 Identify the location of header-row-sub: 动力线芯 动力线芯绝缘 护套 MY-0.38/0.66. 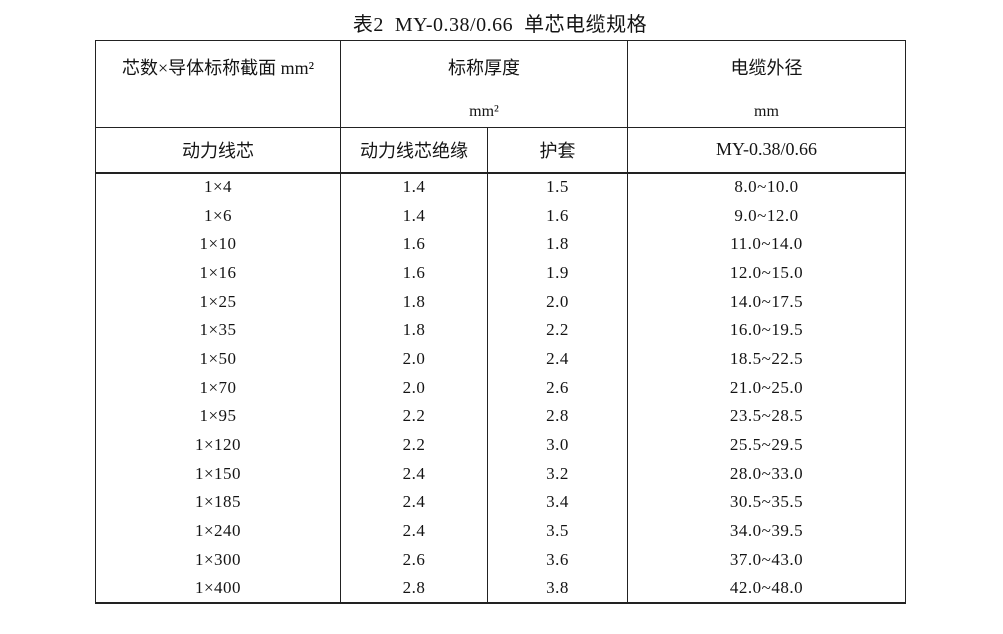
(500, 150).